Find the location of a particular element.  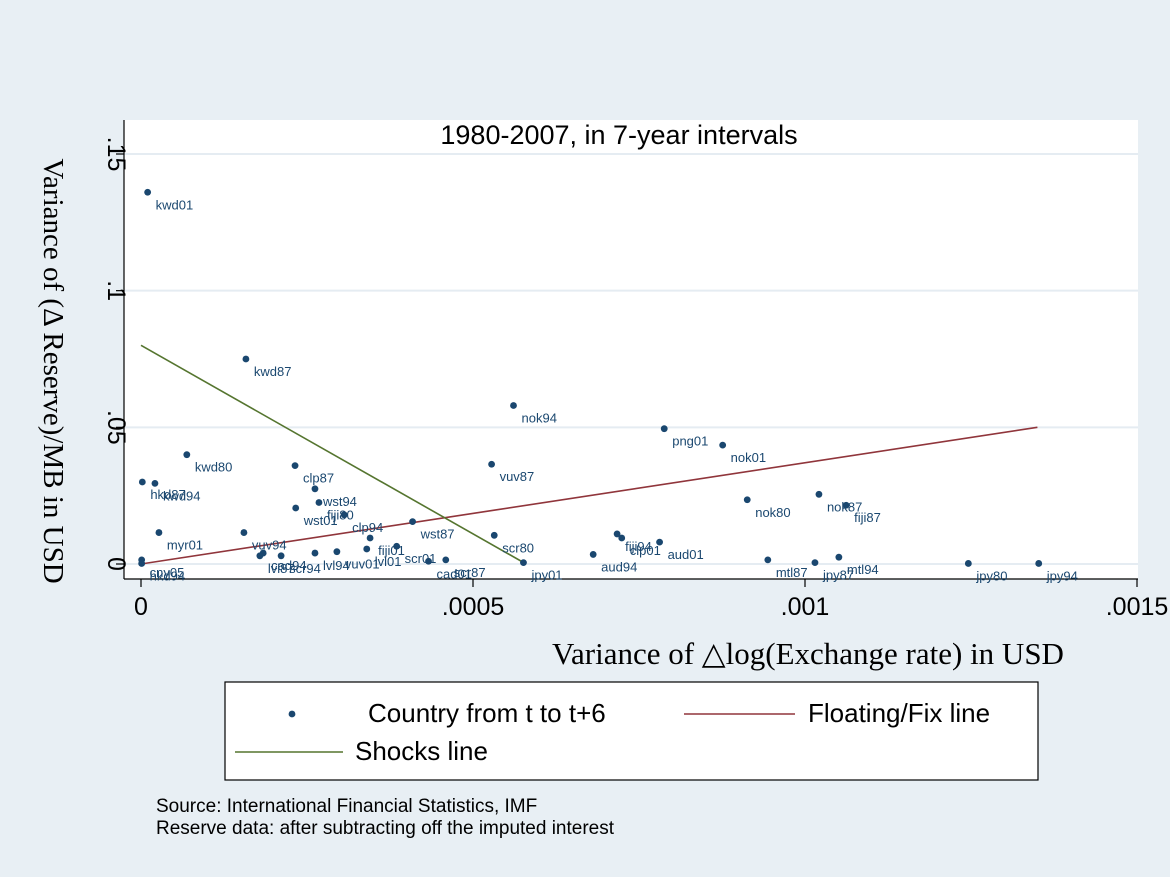

y-tick-label: .05 is located at coordinates (116, 427).